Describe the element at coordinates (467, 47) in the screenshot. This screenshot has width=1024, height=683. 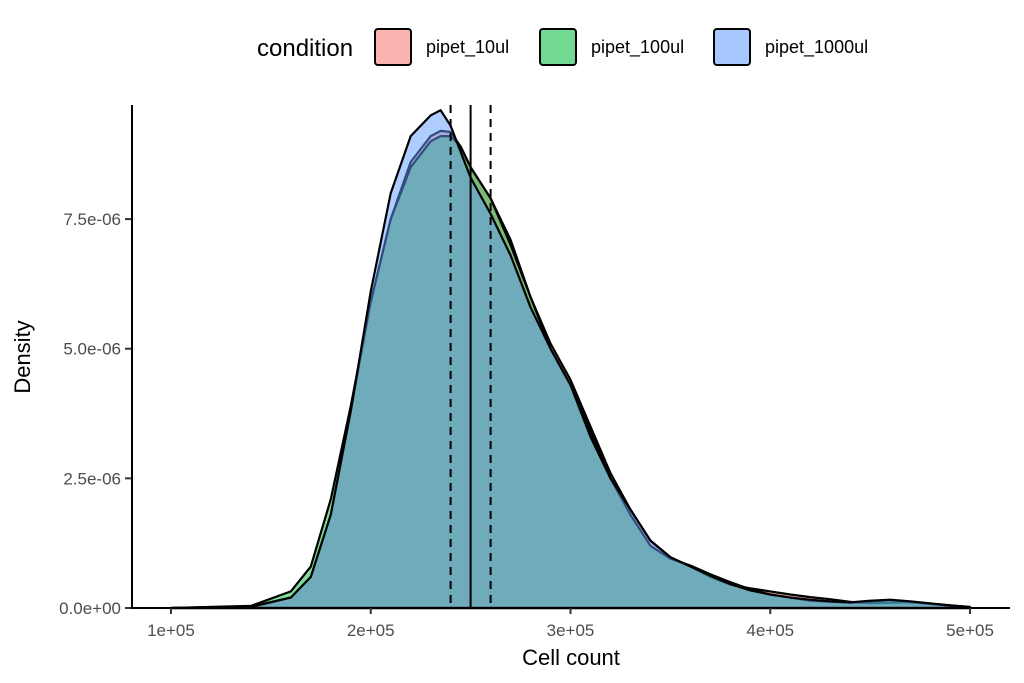
I see `legend-label: pipet_10ul` at that location.